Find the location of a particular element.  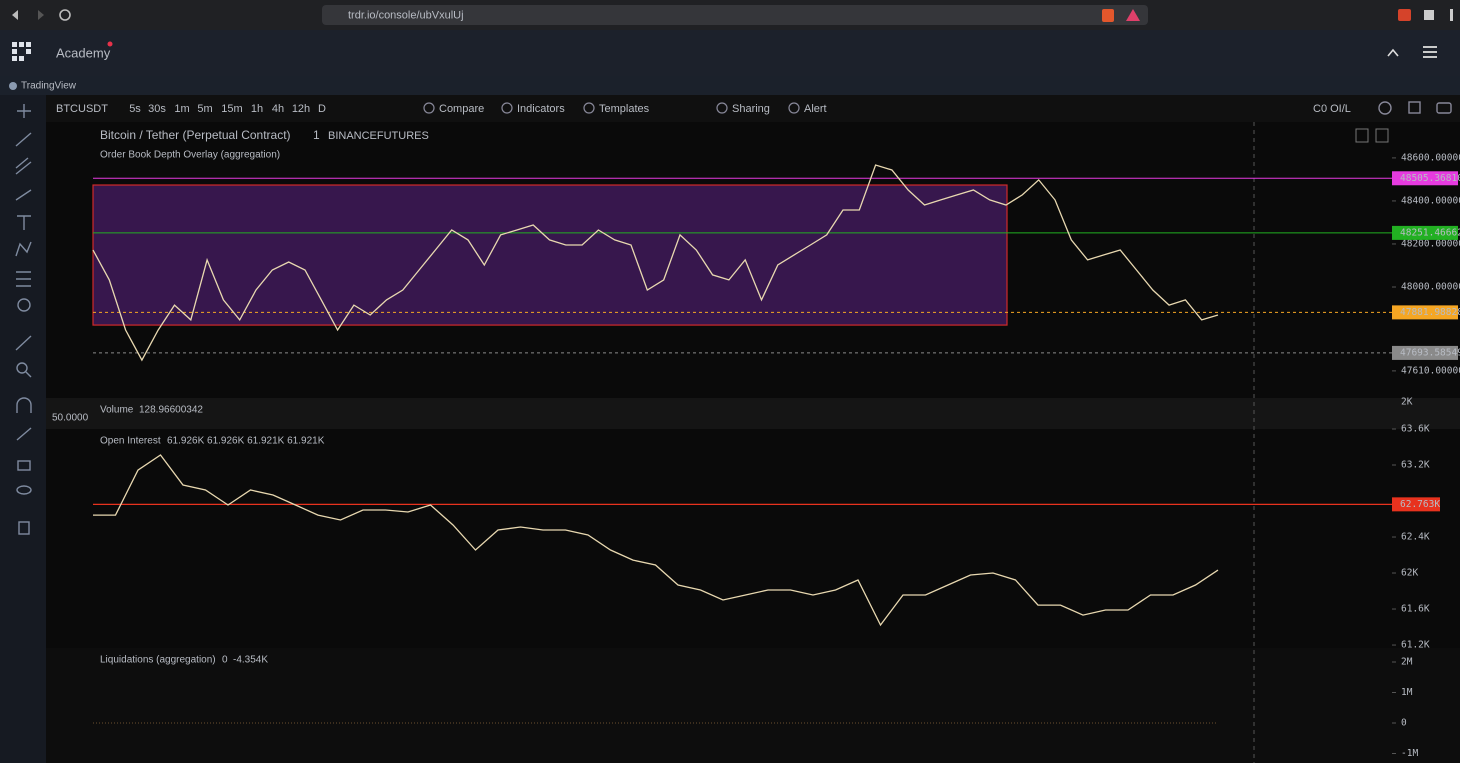

collapse-button is located at coordinates (1393, 52).